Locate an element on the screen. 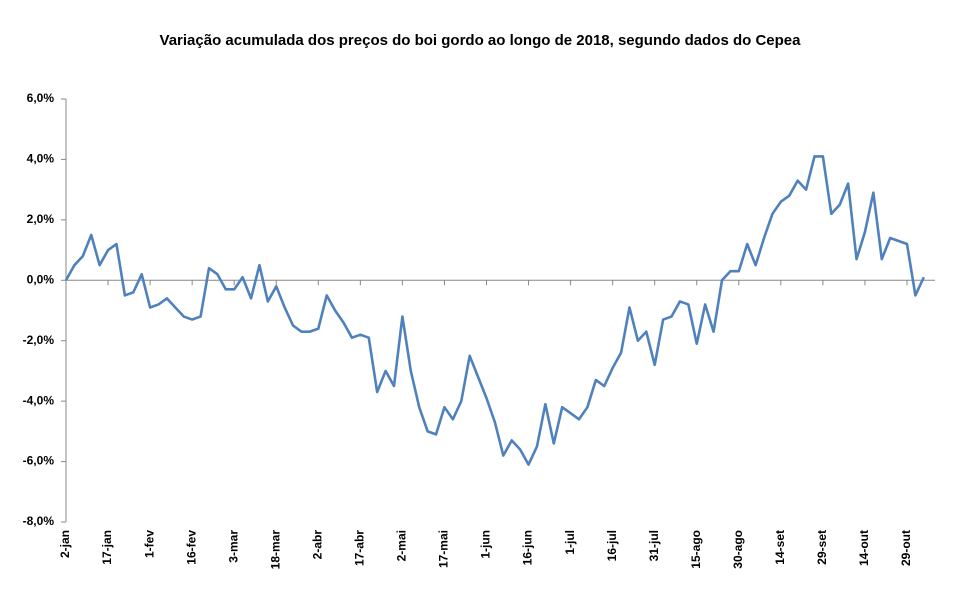 The image size is (961, 594). x-tick-label: 14-out is located at coordinates (864, 548).